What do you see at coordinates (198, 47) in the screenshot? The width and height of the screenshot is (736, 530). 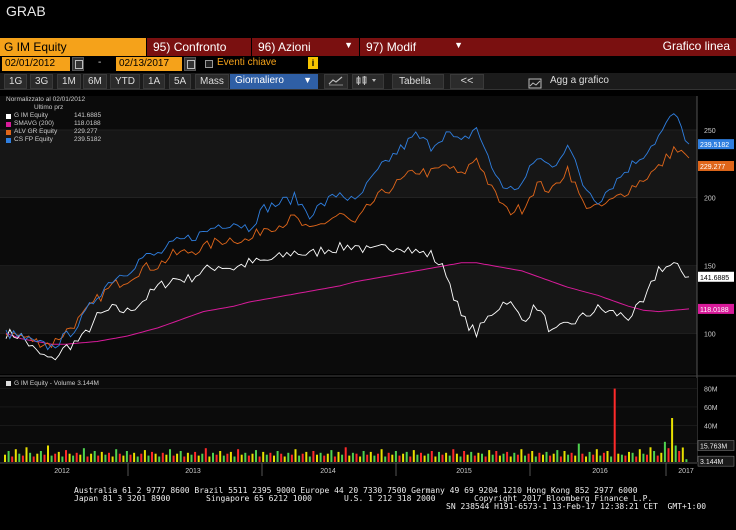 I see `compare-menu: 95) Confronto` at bounding box center [198, 47].